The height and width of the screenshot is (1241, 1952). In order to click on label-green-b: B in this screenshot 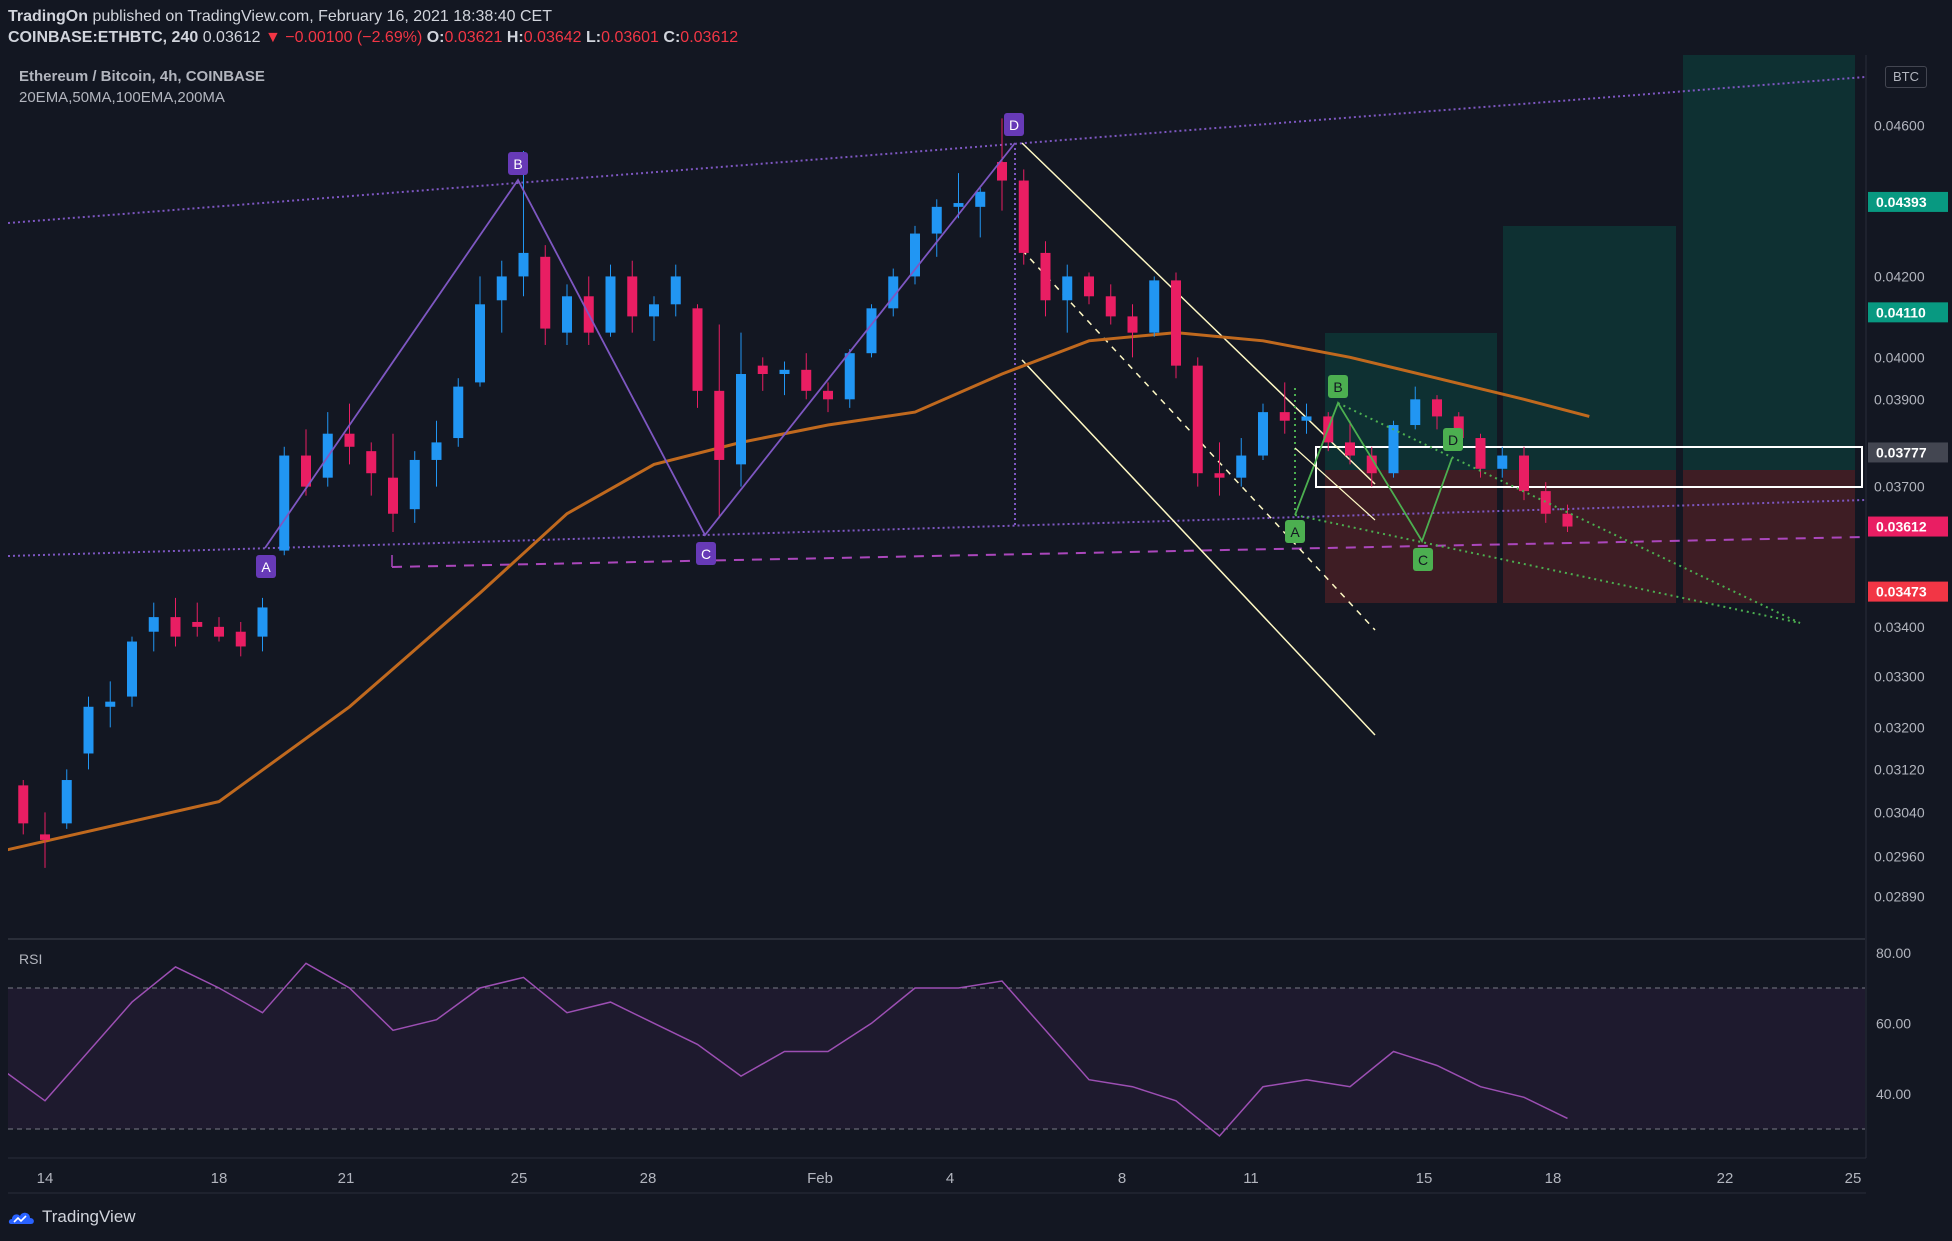, I will do `click(1338, 386)`.